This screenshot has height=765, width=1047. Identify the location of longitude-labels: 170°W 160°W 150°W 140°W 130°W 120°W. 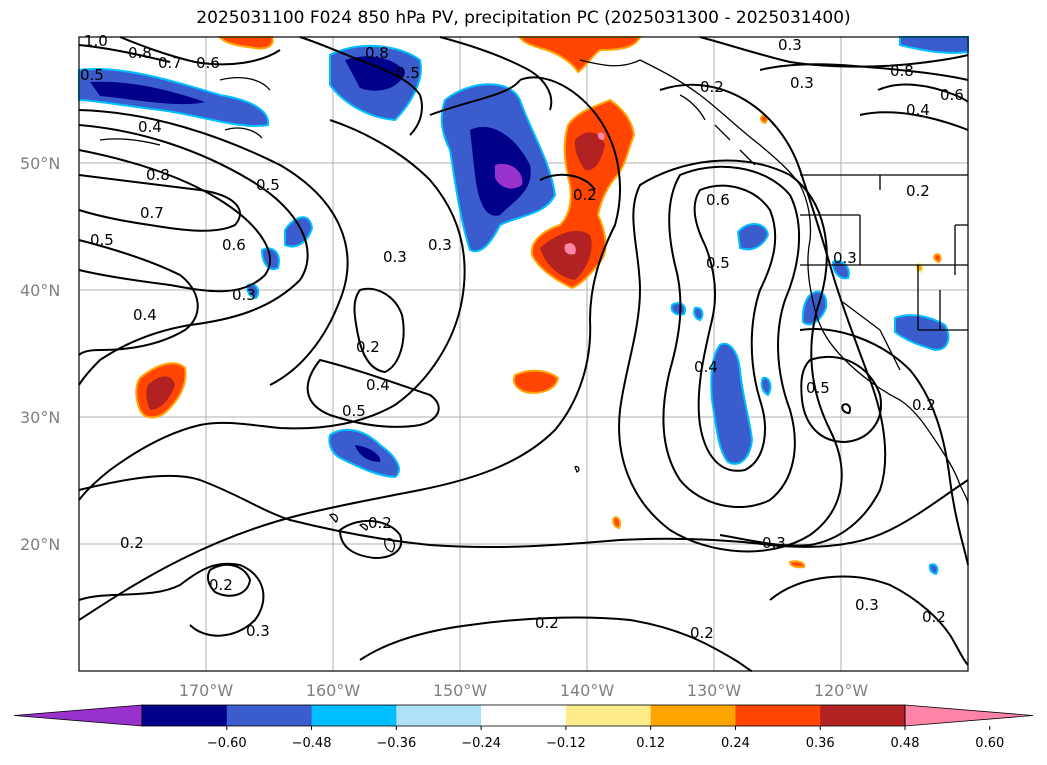
(524, 690).